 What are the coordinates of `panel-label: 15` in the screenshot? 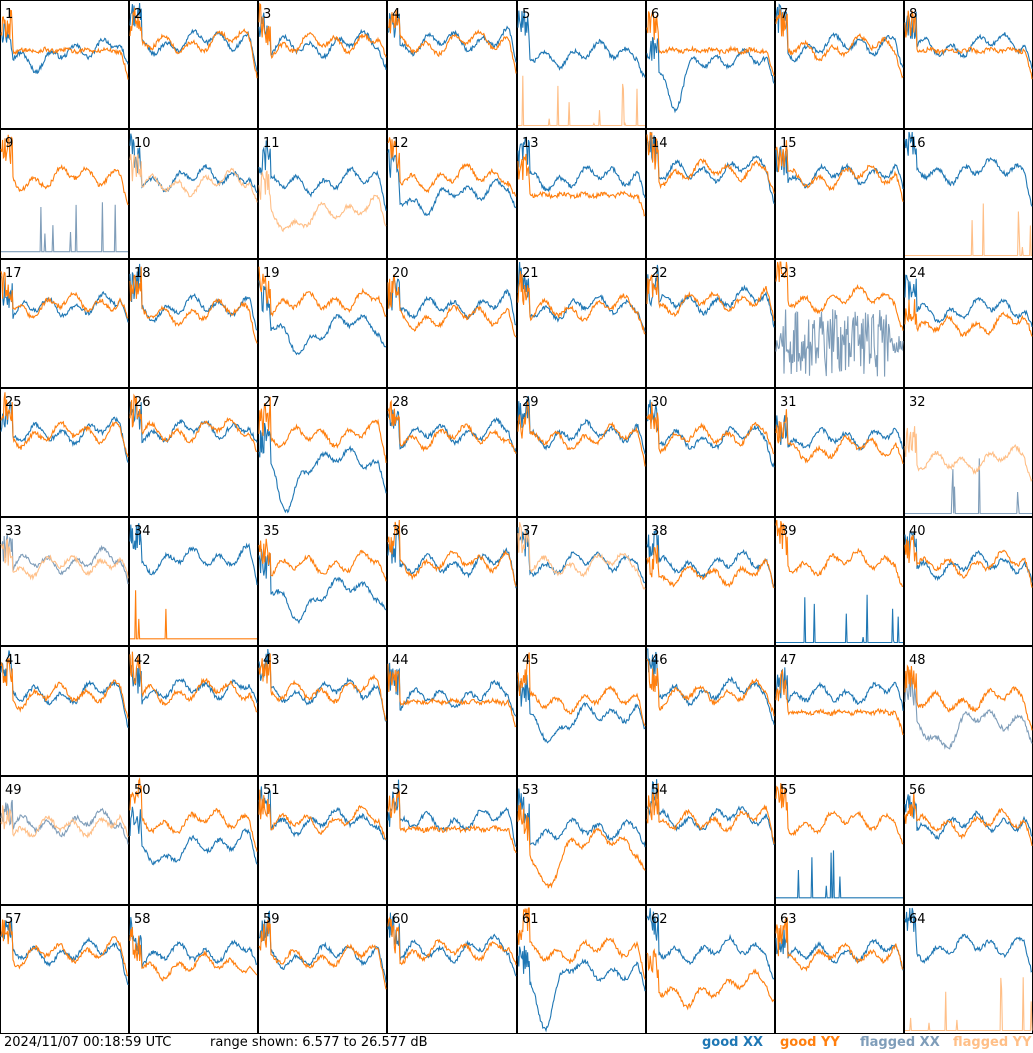 It's located at (788, 143).